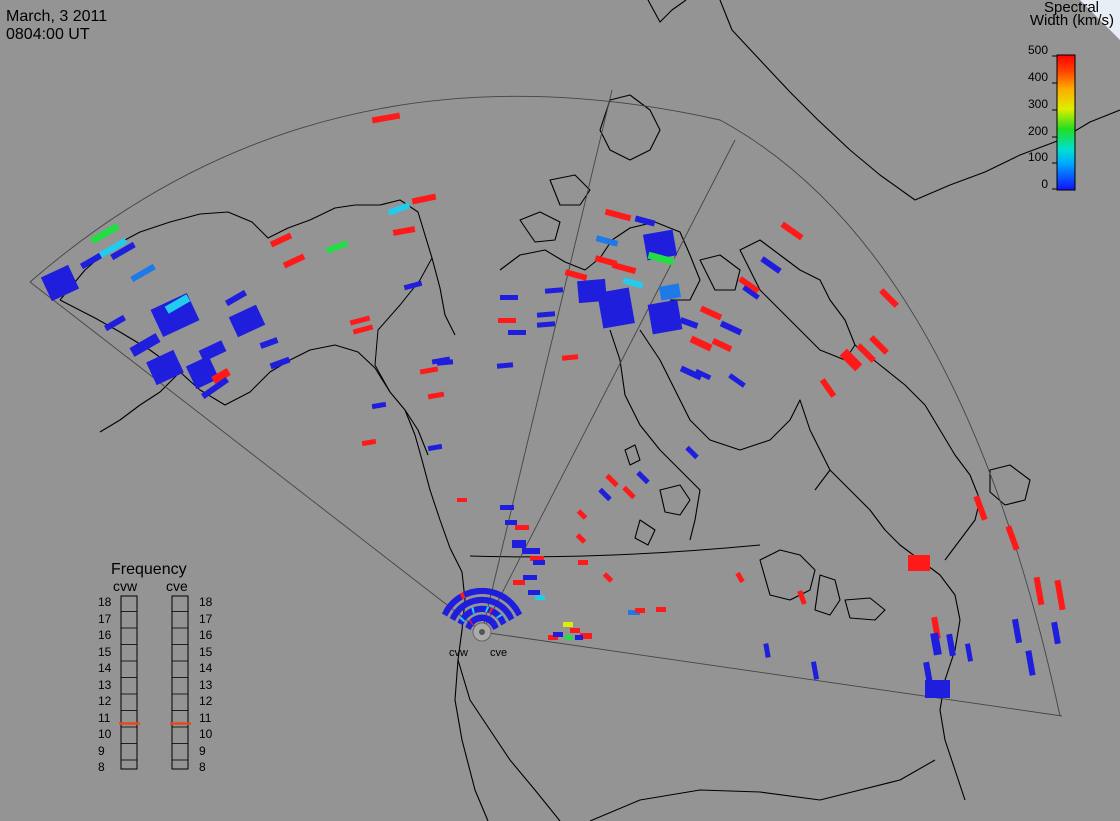 This screenshot has width=1120, height=821. Describe the element at coordinates (822, 585) in the screenshot. I see `great-lakes` at that location.